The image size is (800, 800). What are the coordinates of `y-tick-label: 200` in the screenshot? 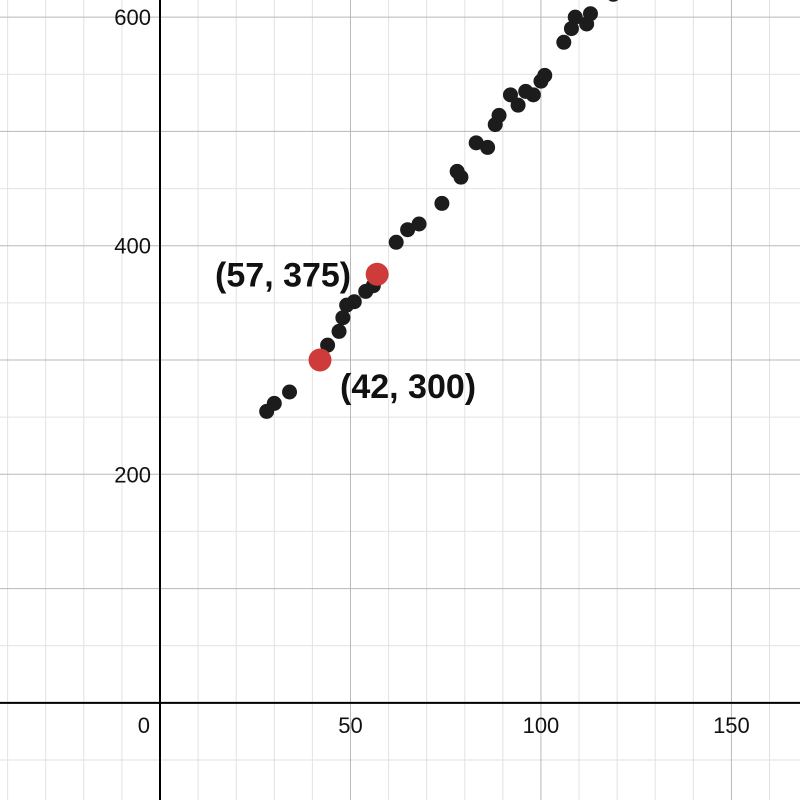 It's located at (132, 474).